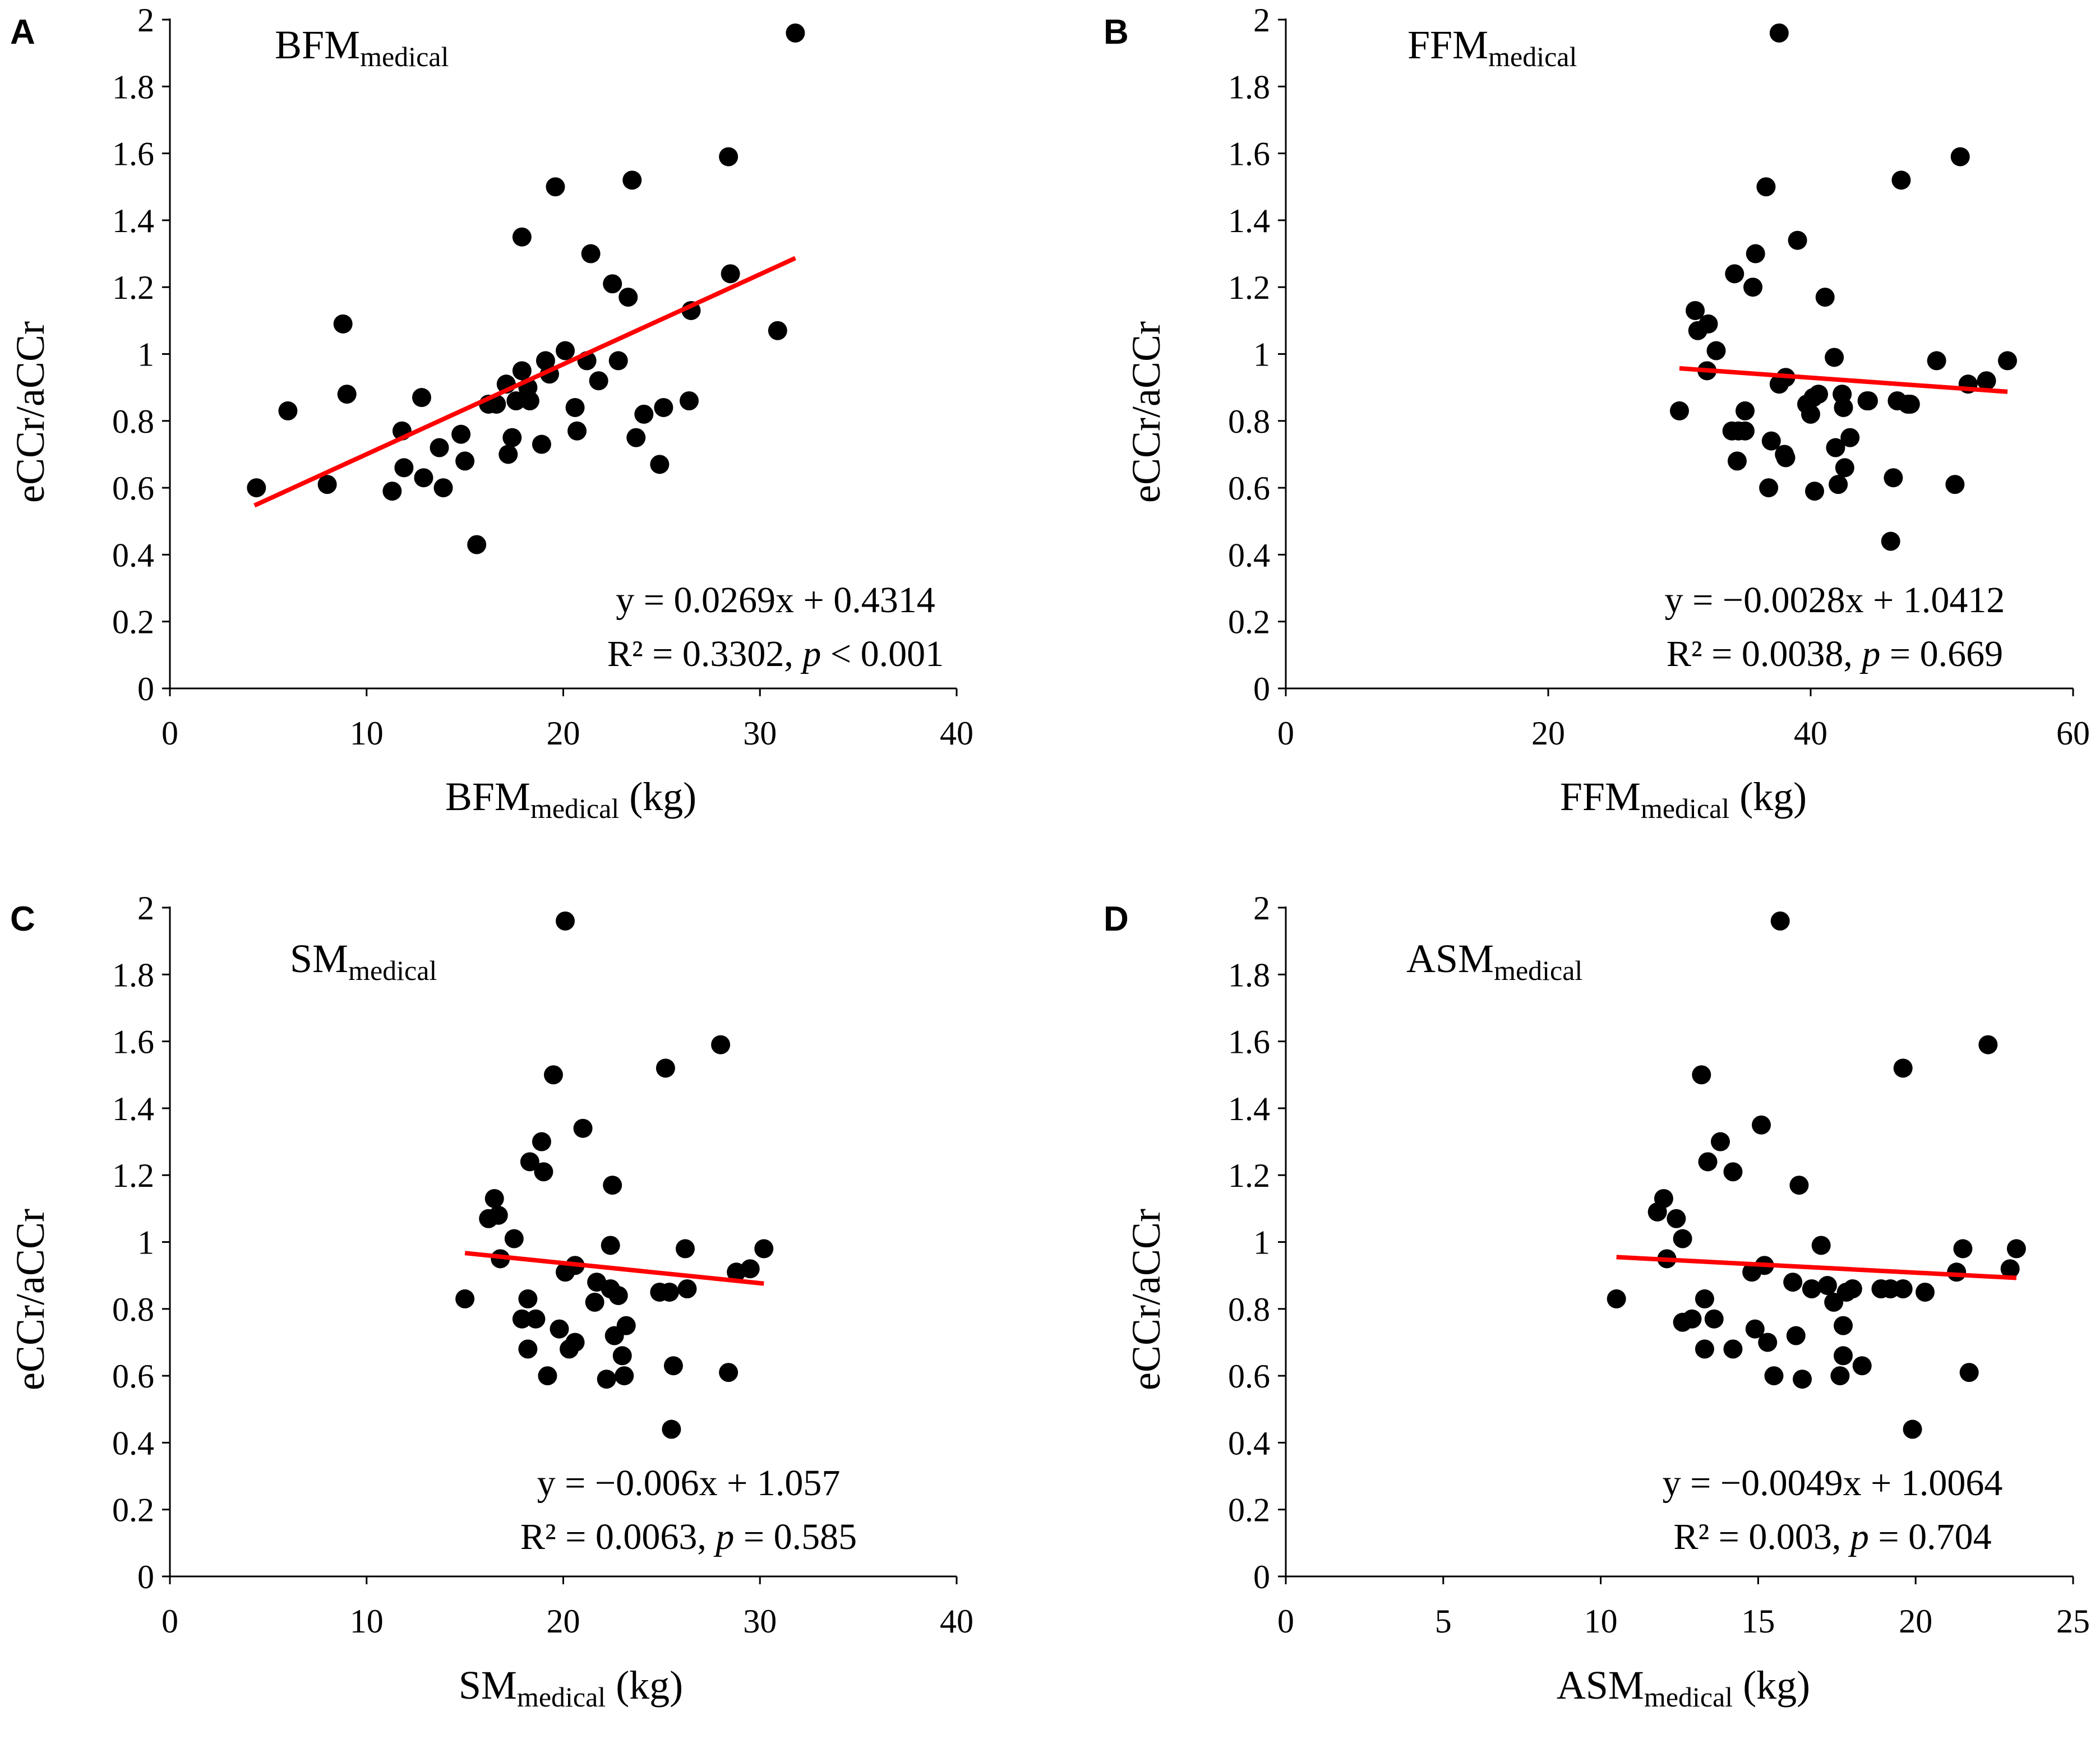 Image resolution: width=2100 pixels, height=1739 pixels. Describe the element at coordinates (1600, 796) in the screenshot. I see `x-axis-title-b-main: FFM` at that location.